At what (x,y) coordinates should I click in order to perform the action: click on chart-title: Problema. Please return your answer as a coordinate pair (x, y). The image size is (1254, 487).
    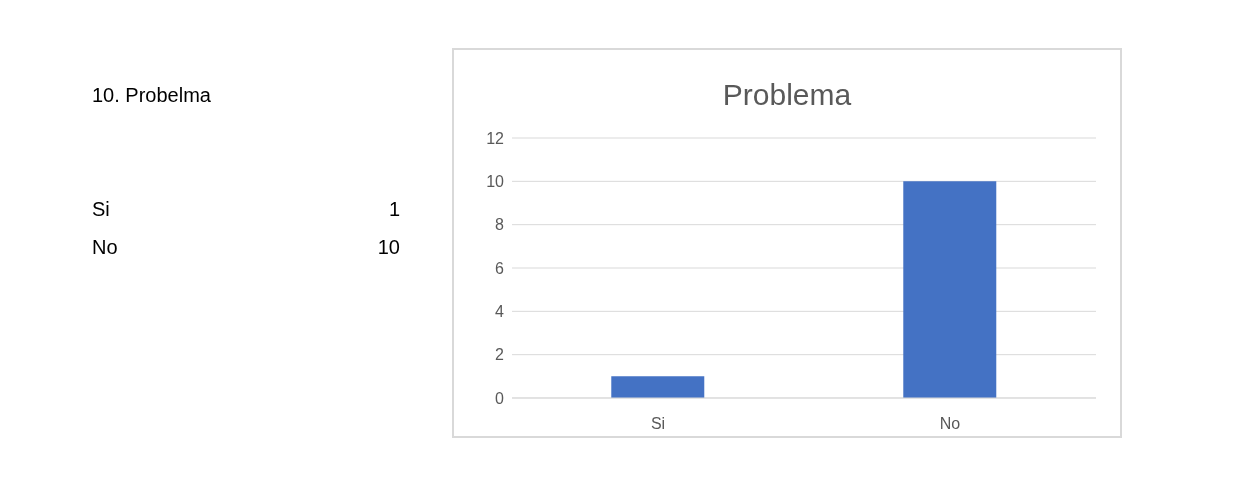
    Looking at the image, I should click on (787, 95).